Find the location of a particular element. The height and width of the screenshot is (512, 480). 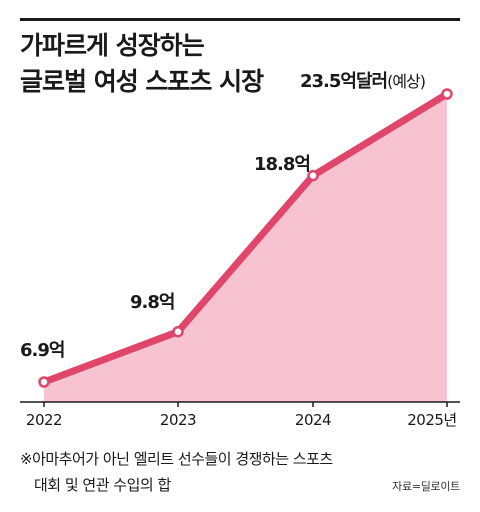

x-tick-label: 2024 is located at coordinates (313, 420).